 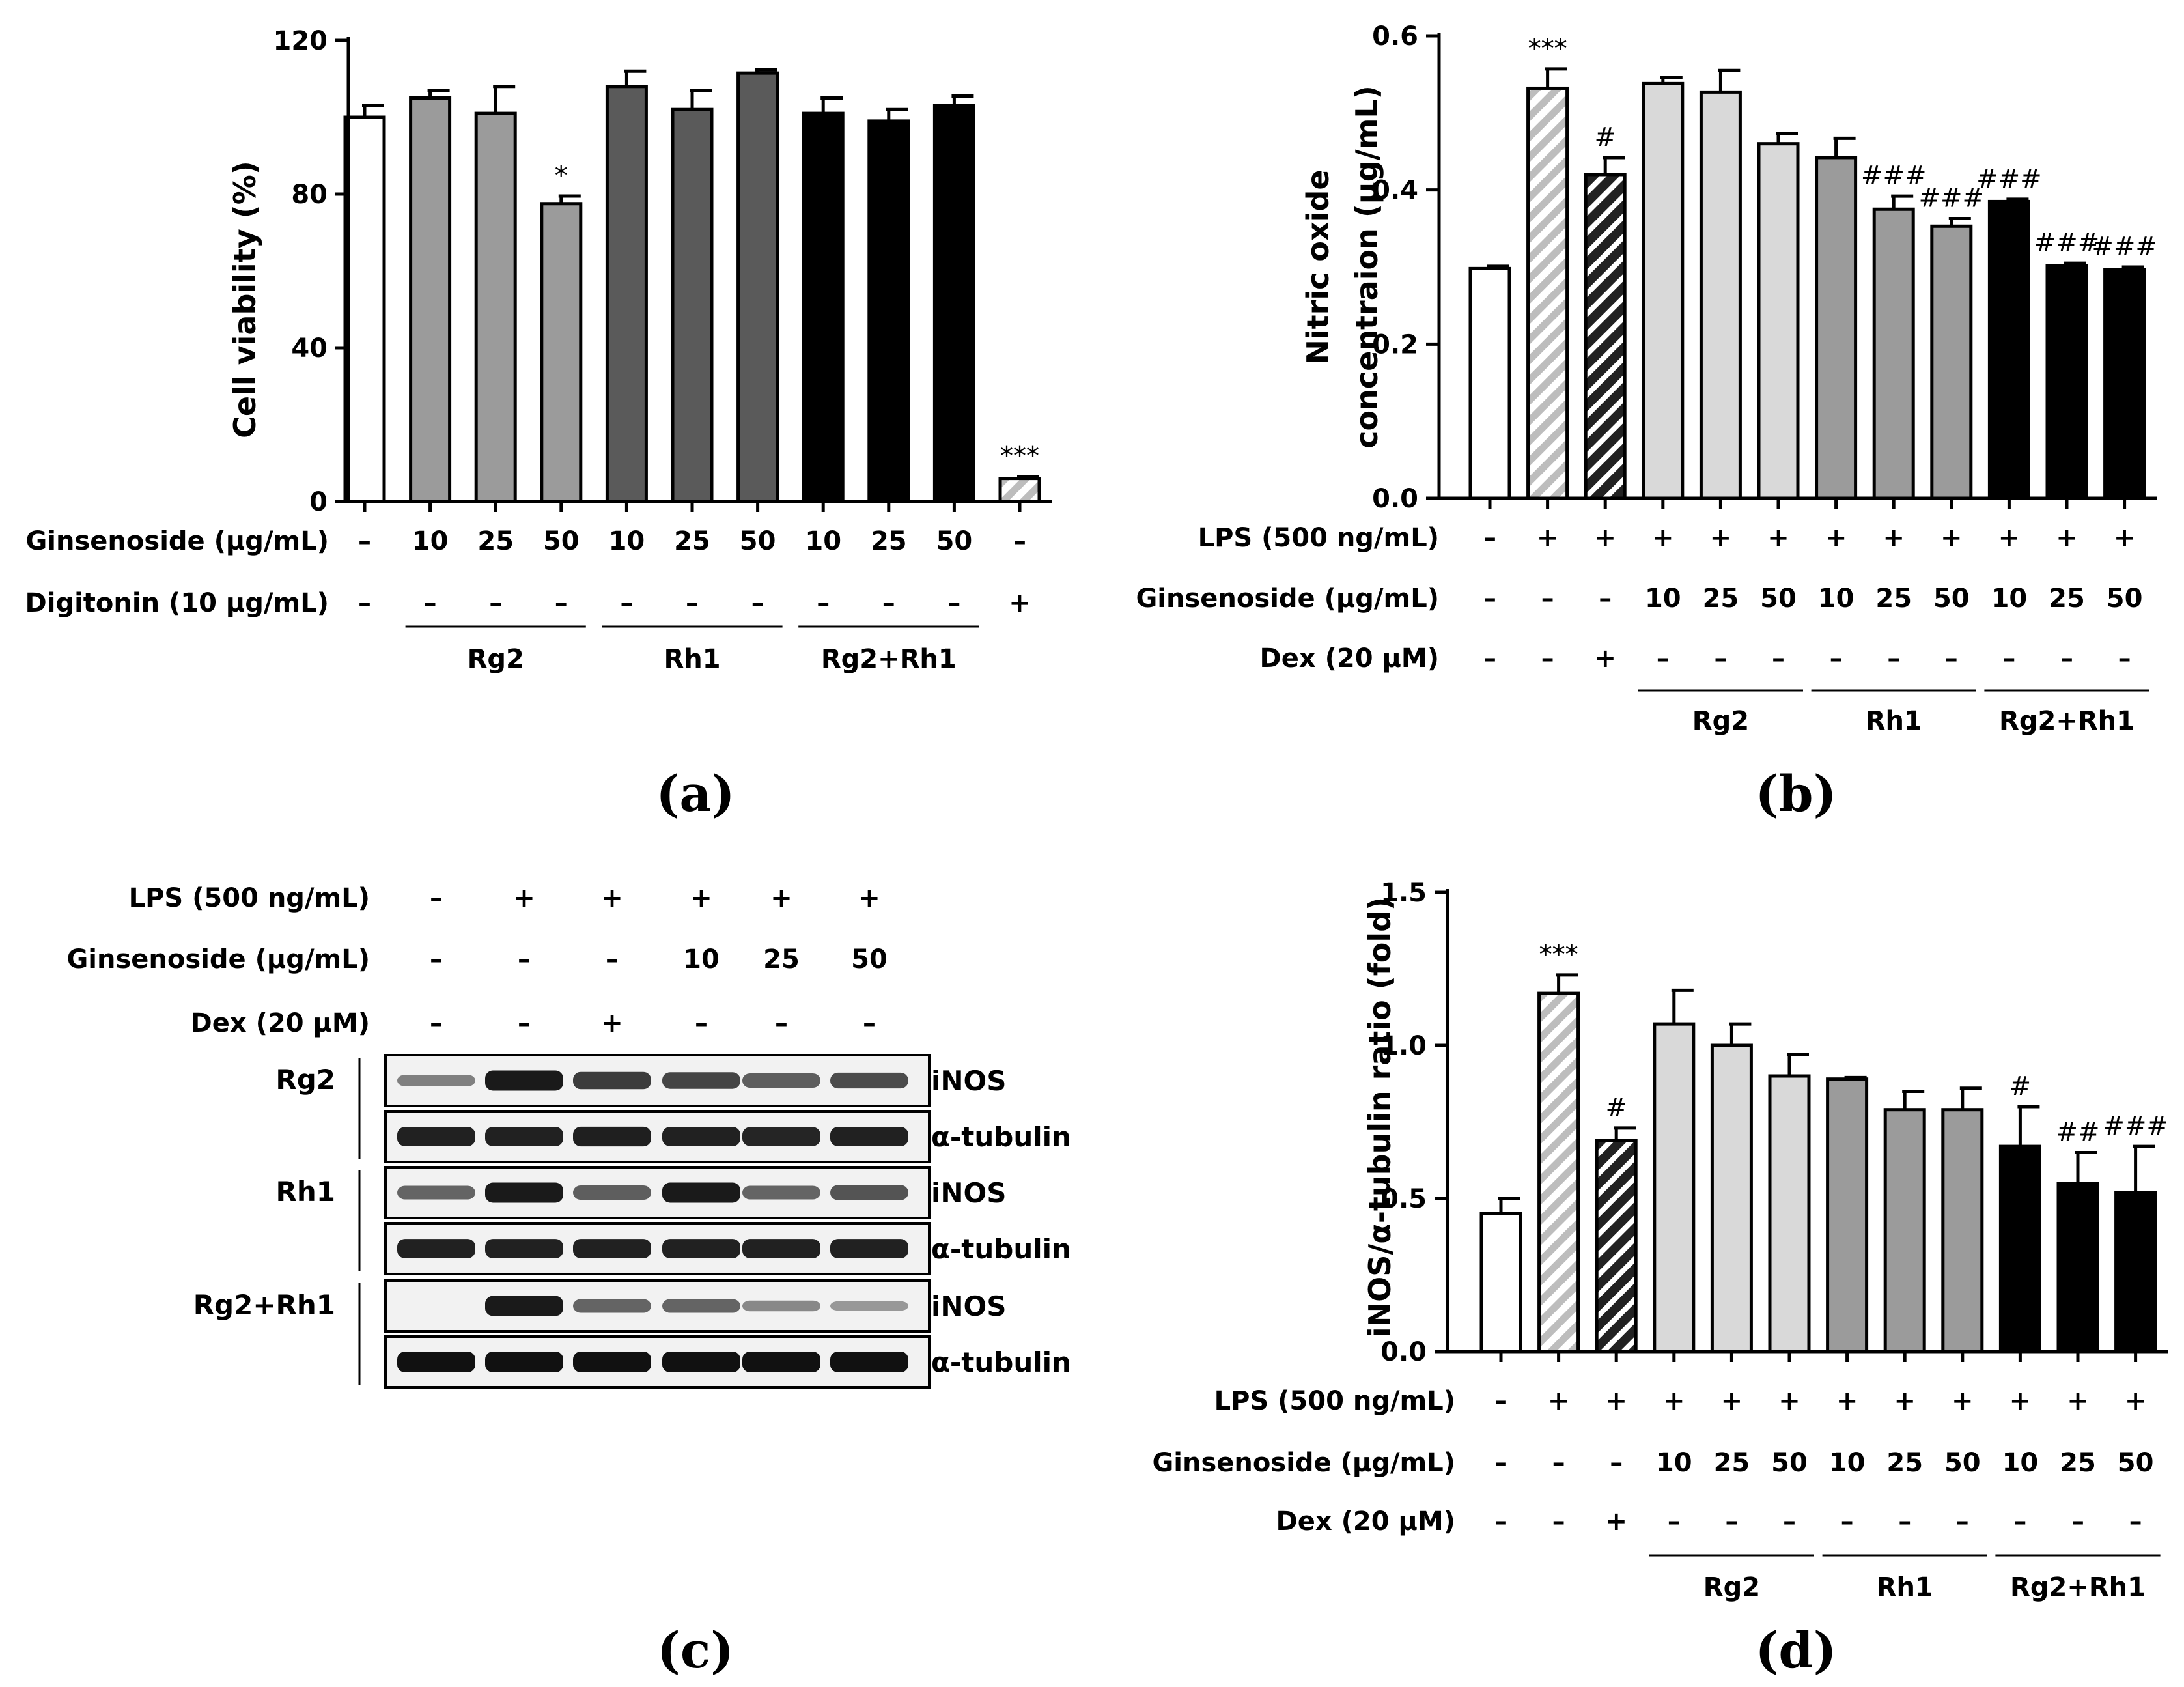 What do you see at coordinates (658, 1306) in the screenshot?
I see `blot-strip` at bounding box center [658, 1306].